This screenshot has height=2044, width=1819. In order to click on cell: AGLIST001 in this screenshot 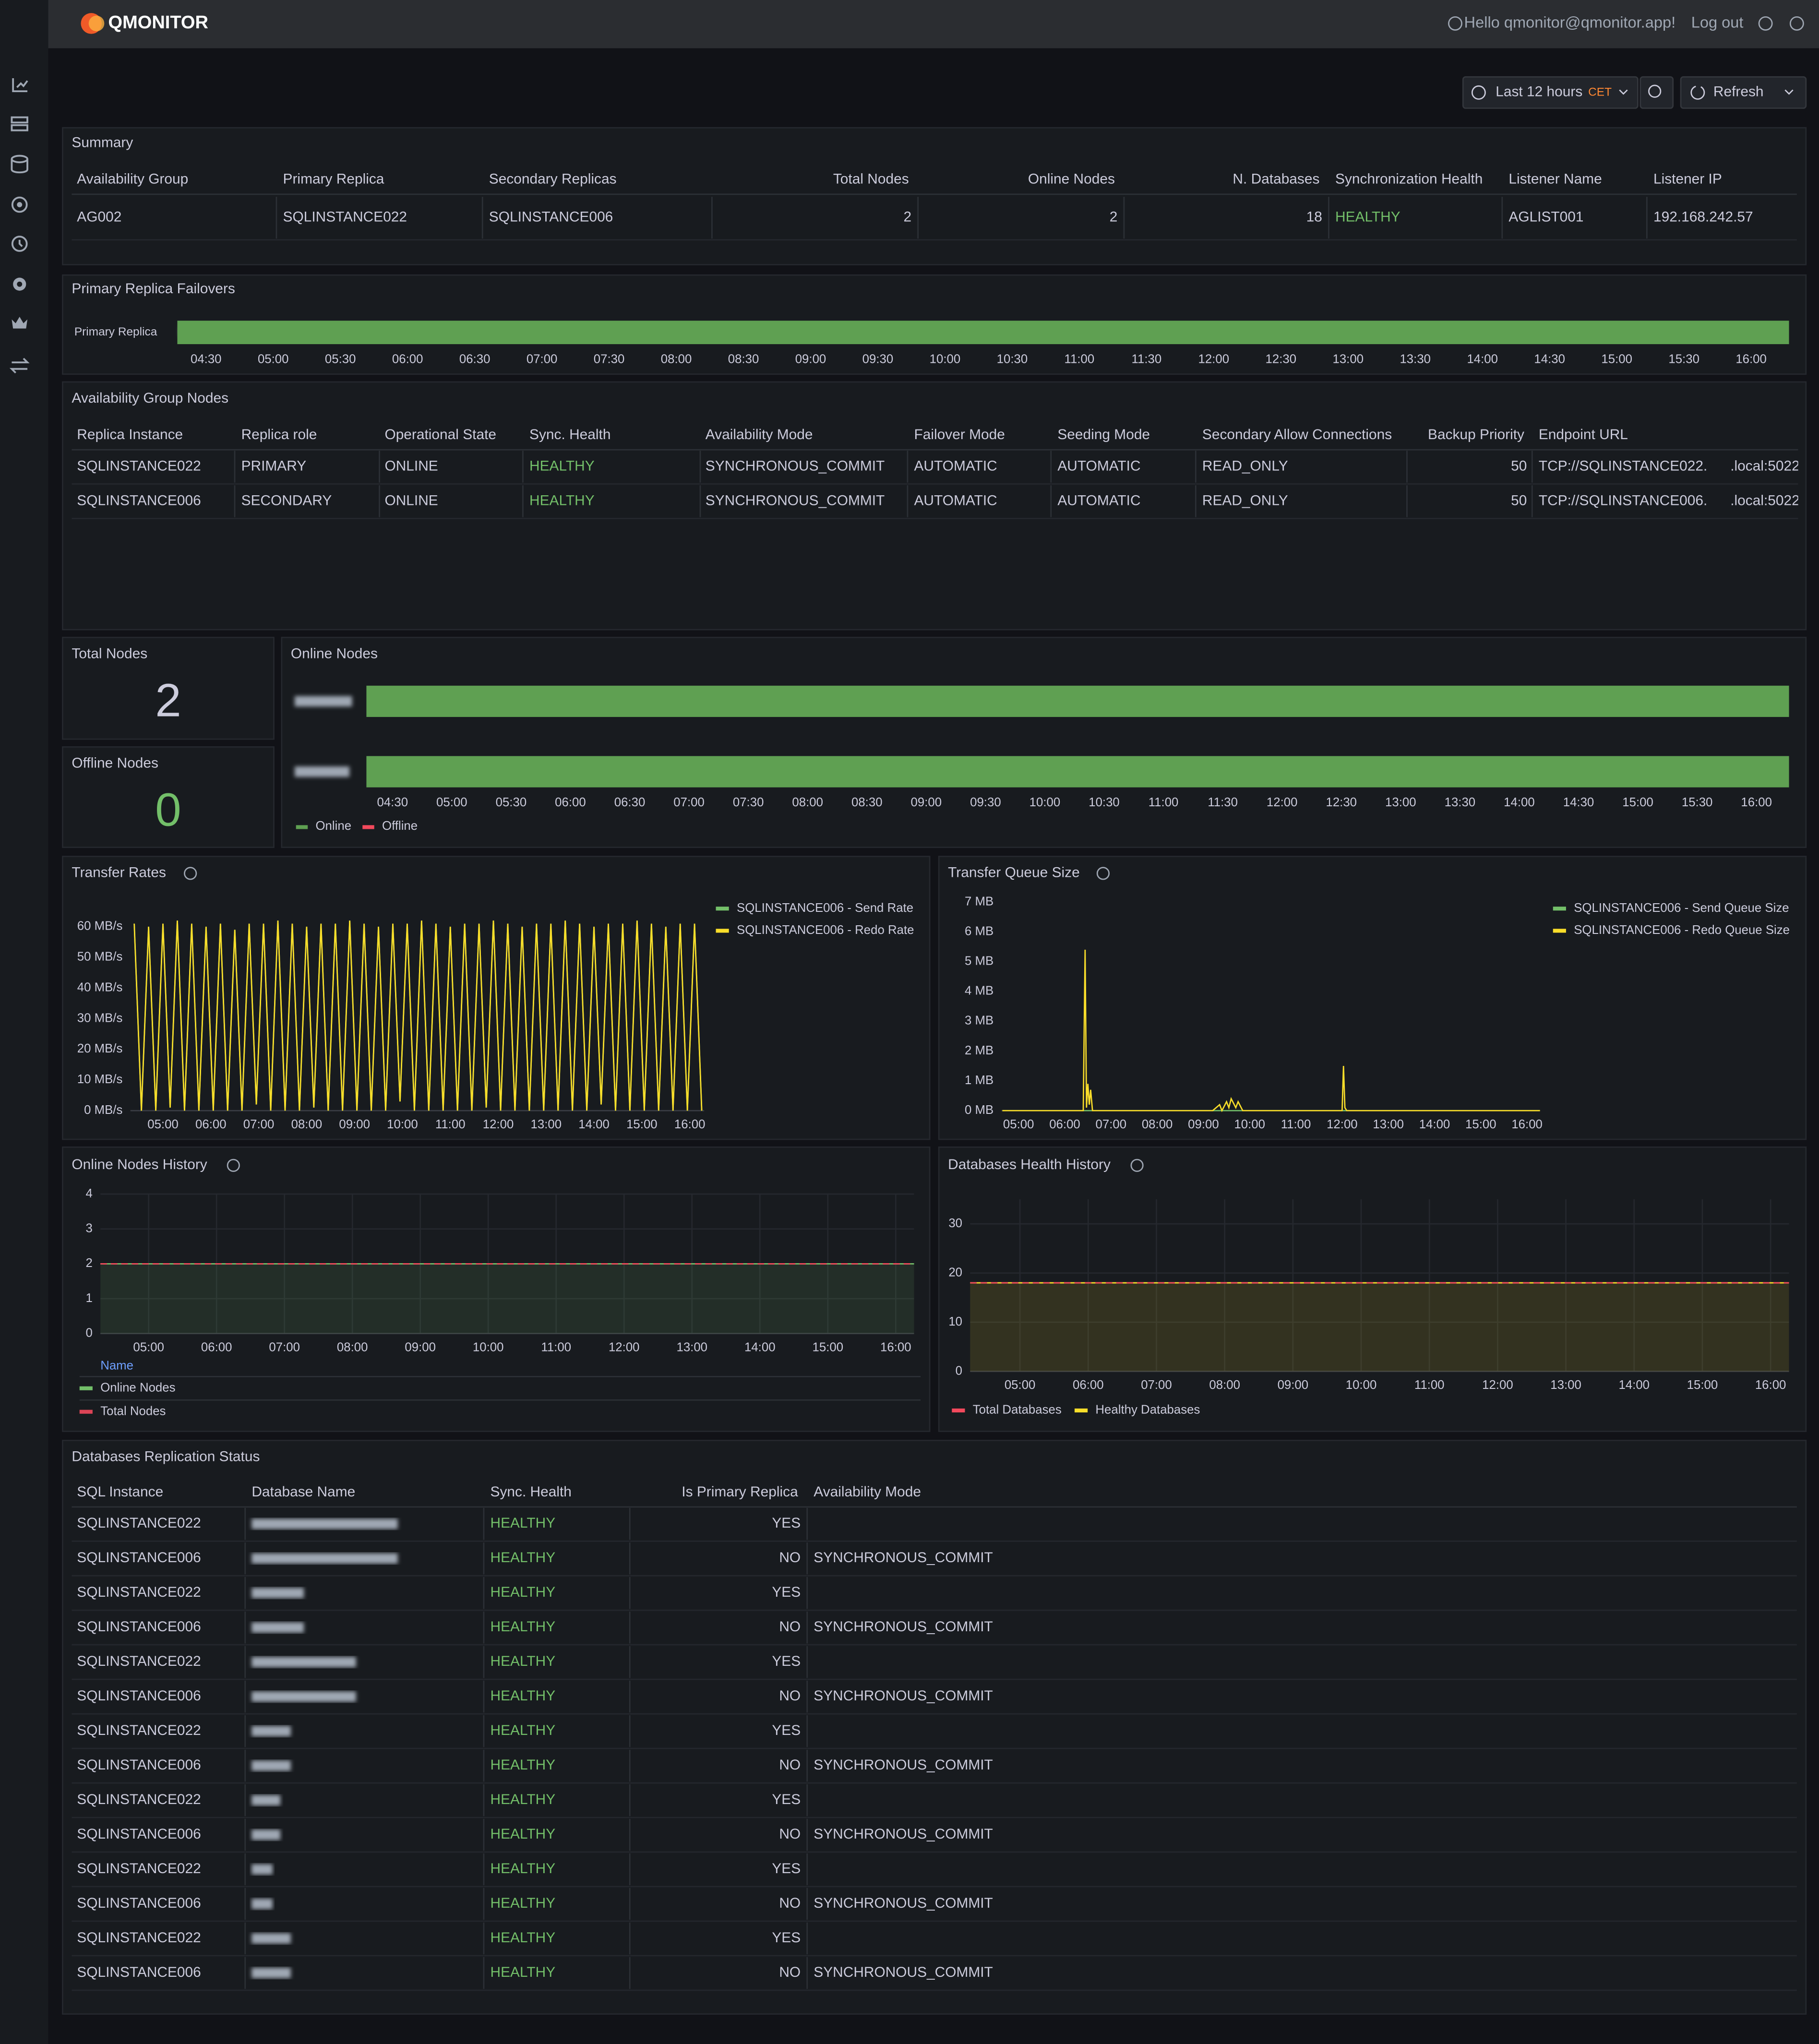, I will do `click(1545, 217)`.